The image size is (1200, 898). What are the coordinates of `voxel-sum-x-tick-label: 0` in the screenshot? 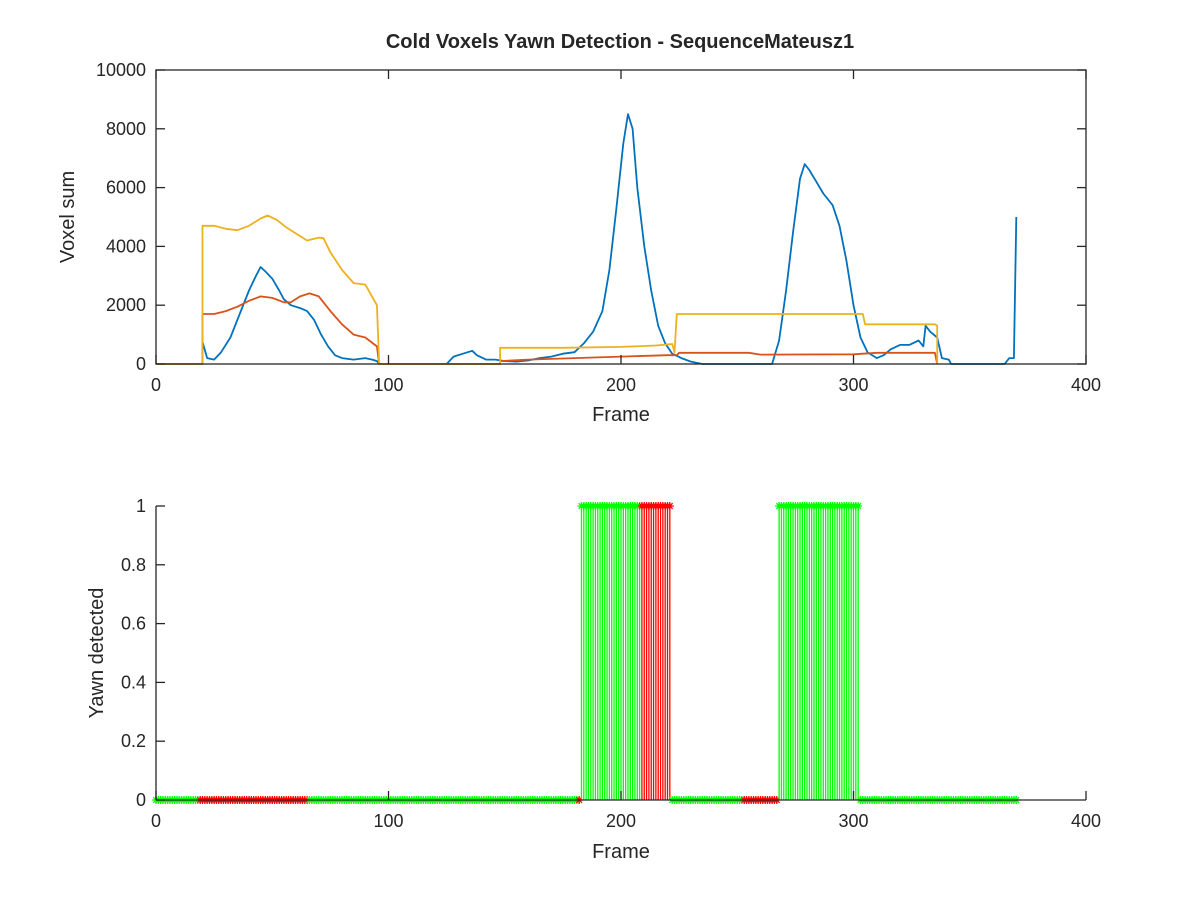 It's located at (156, 385).